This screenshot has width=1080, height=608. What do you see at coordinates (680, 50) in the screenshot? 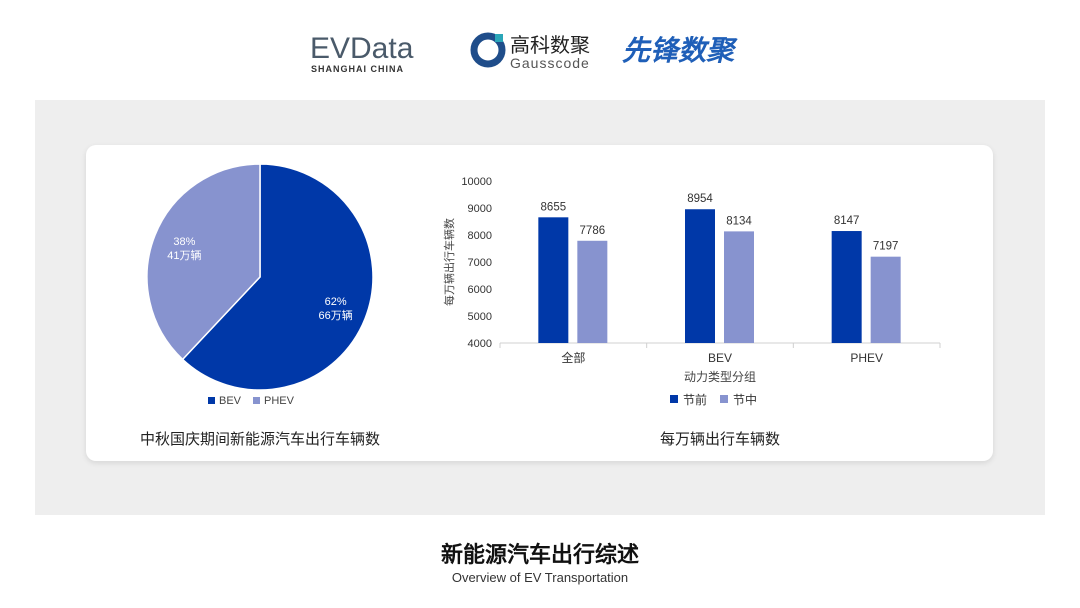
I see `xianfeng-logo: 先锋数聚` at bounding box center [680, 50].